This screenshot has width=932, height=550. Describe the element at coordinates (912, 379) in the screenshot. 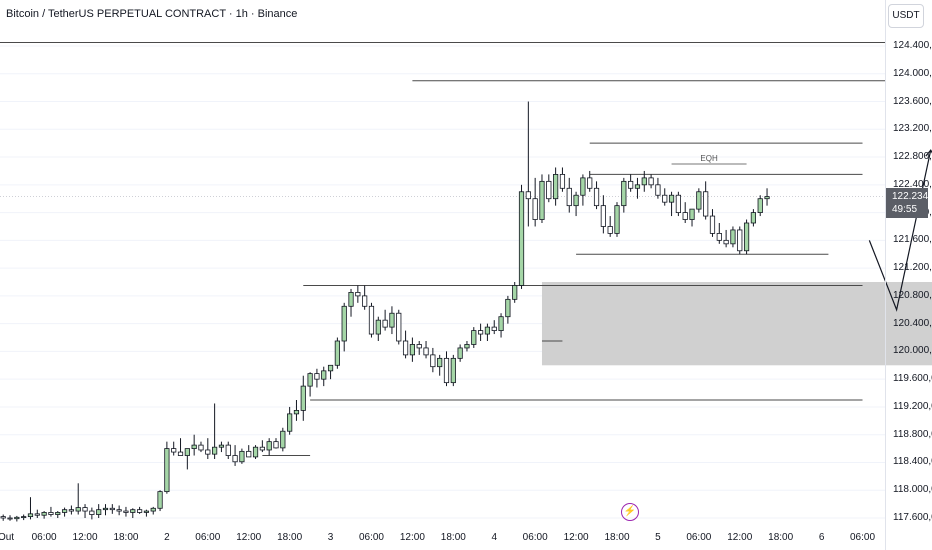

I see `price-tick-label: 119.600,0` at that location.